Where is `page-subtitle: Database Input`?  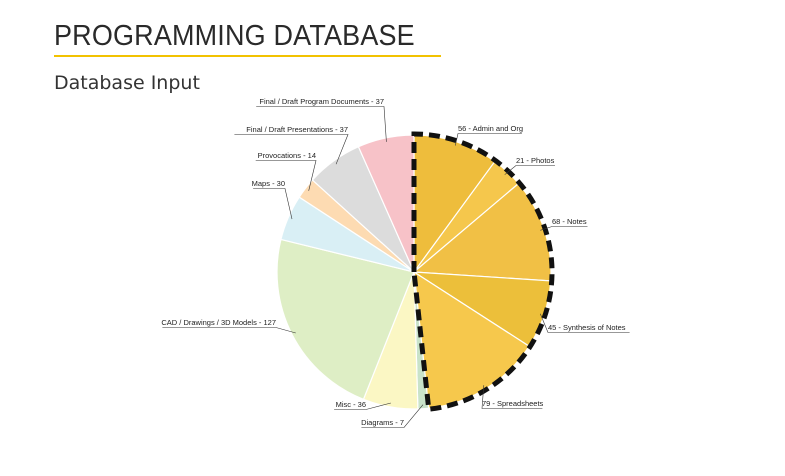 page-subtitle: Database Input is located at coordinates (127, 83).